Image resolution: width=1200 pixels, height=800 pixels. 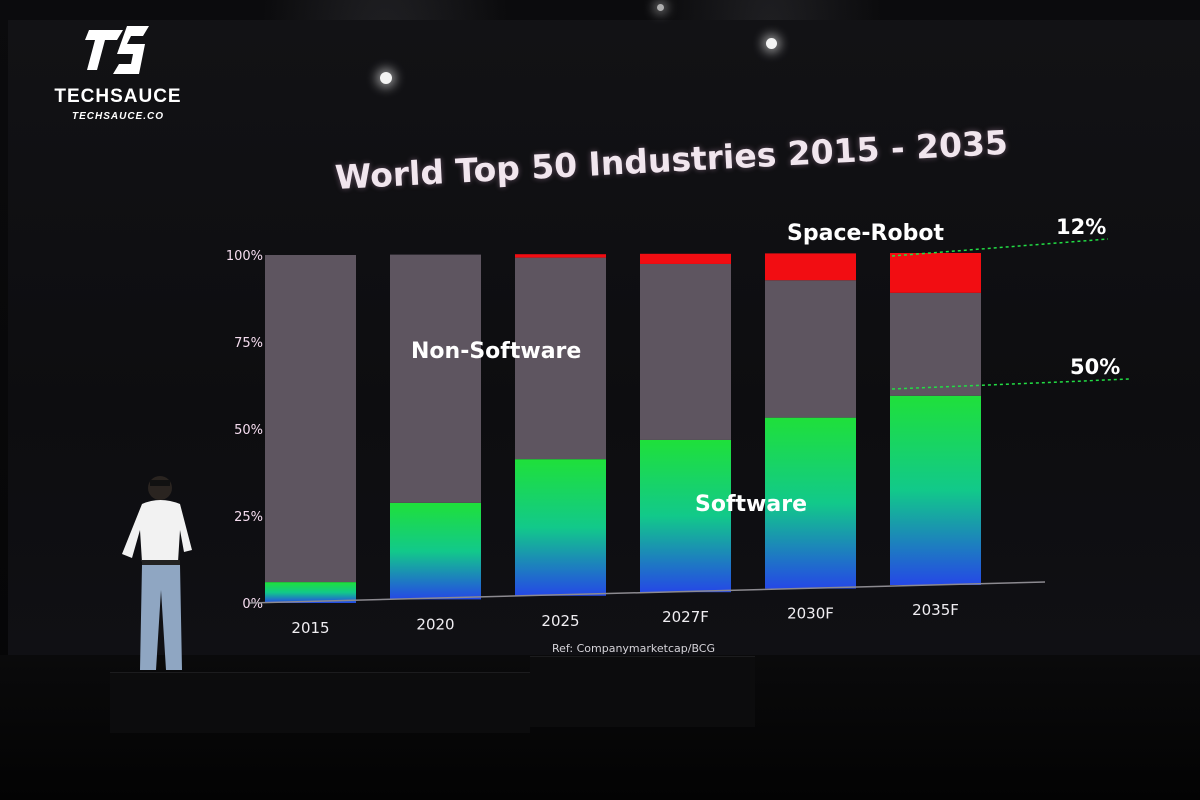 I want to click on bar-non-software-2035f, so click(x=935, y=344).